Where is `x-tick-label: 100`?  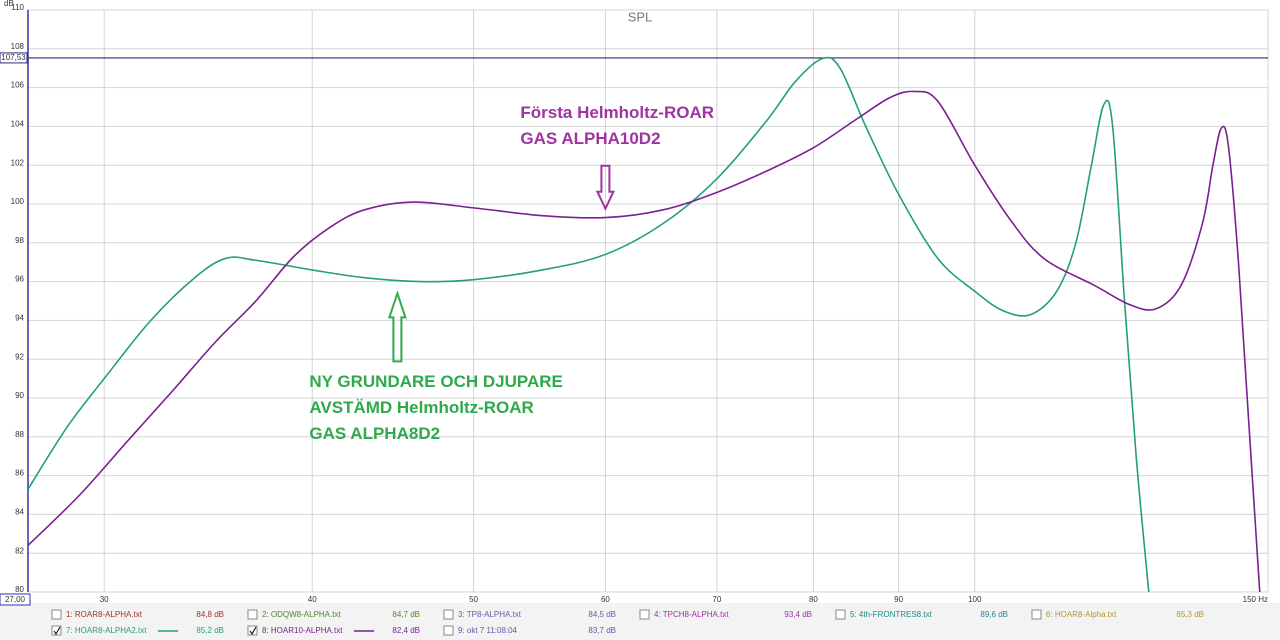 x-tick-label: 100 is located at coordinates (975, 599).